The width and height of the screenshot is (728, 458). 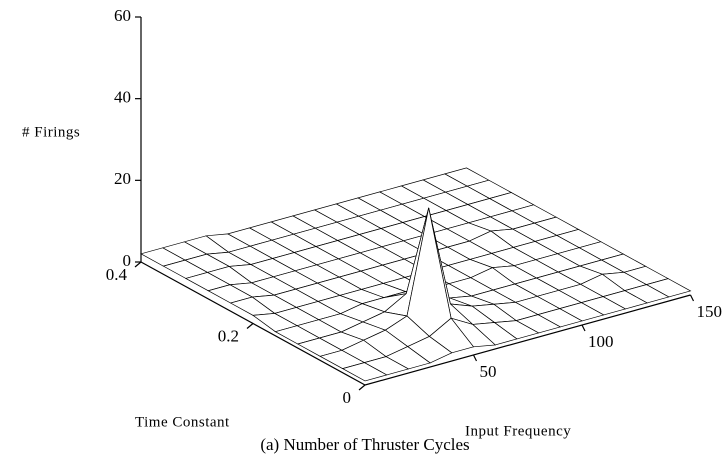 I want to click on x-tick-label: 50, so click(x=488, y=371).